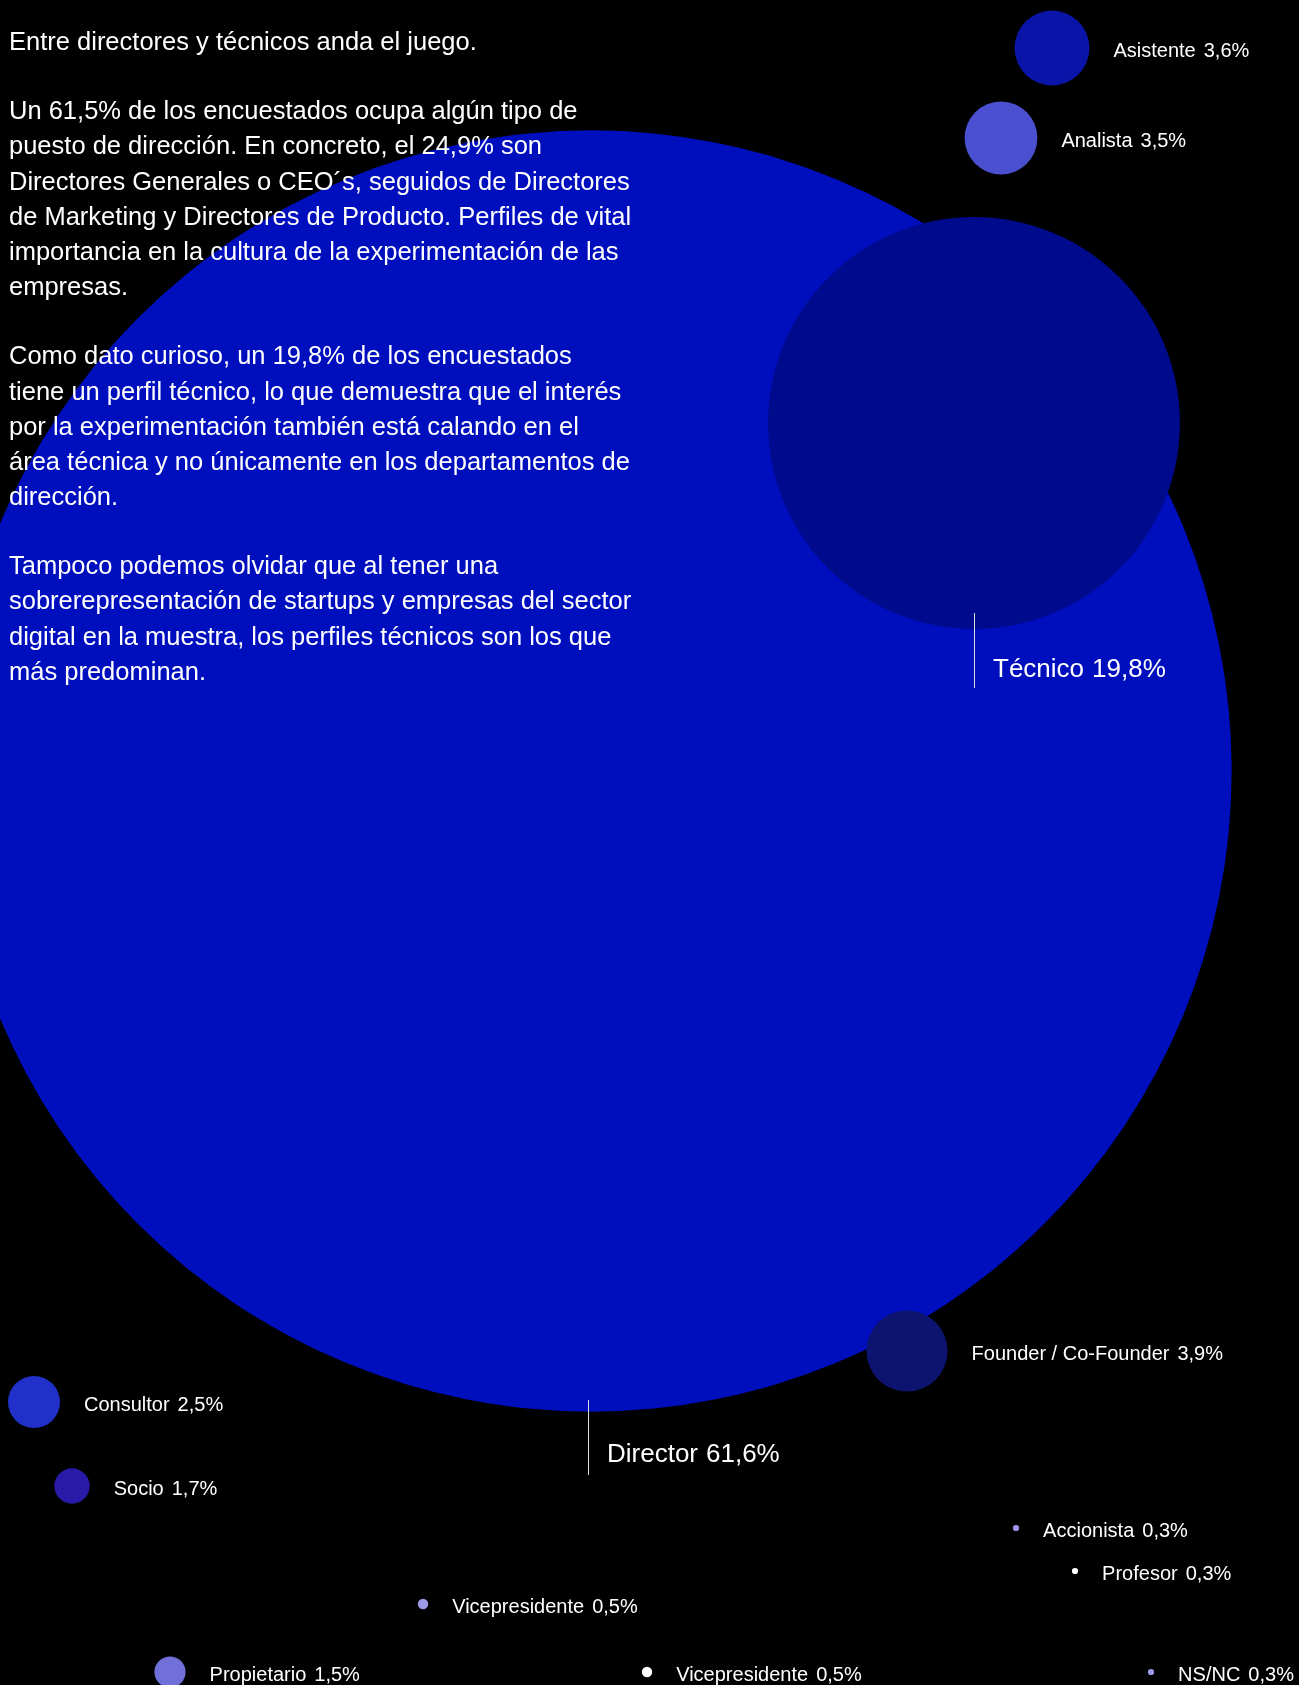 This screenshot has height=1685, width=1299. What do you see at coordinates (1209, 1674) in the screenshot?
I see `category-label: NS/NC` at bounding box center [1209, 1674].